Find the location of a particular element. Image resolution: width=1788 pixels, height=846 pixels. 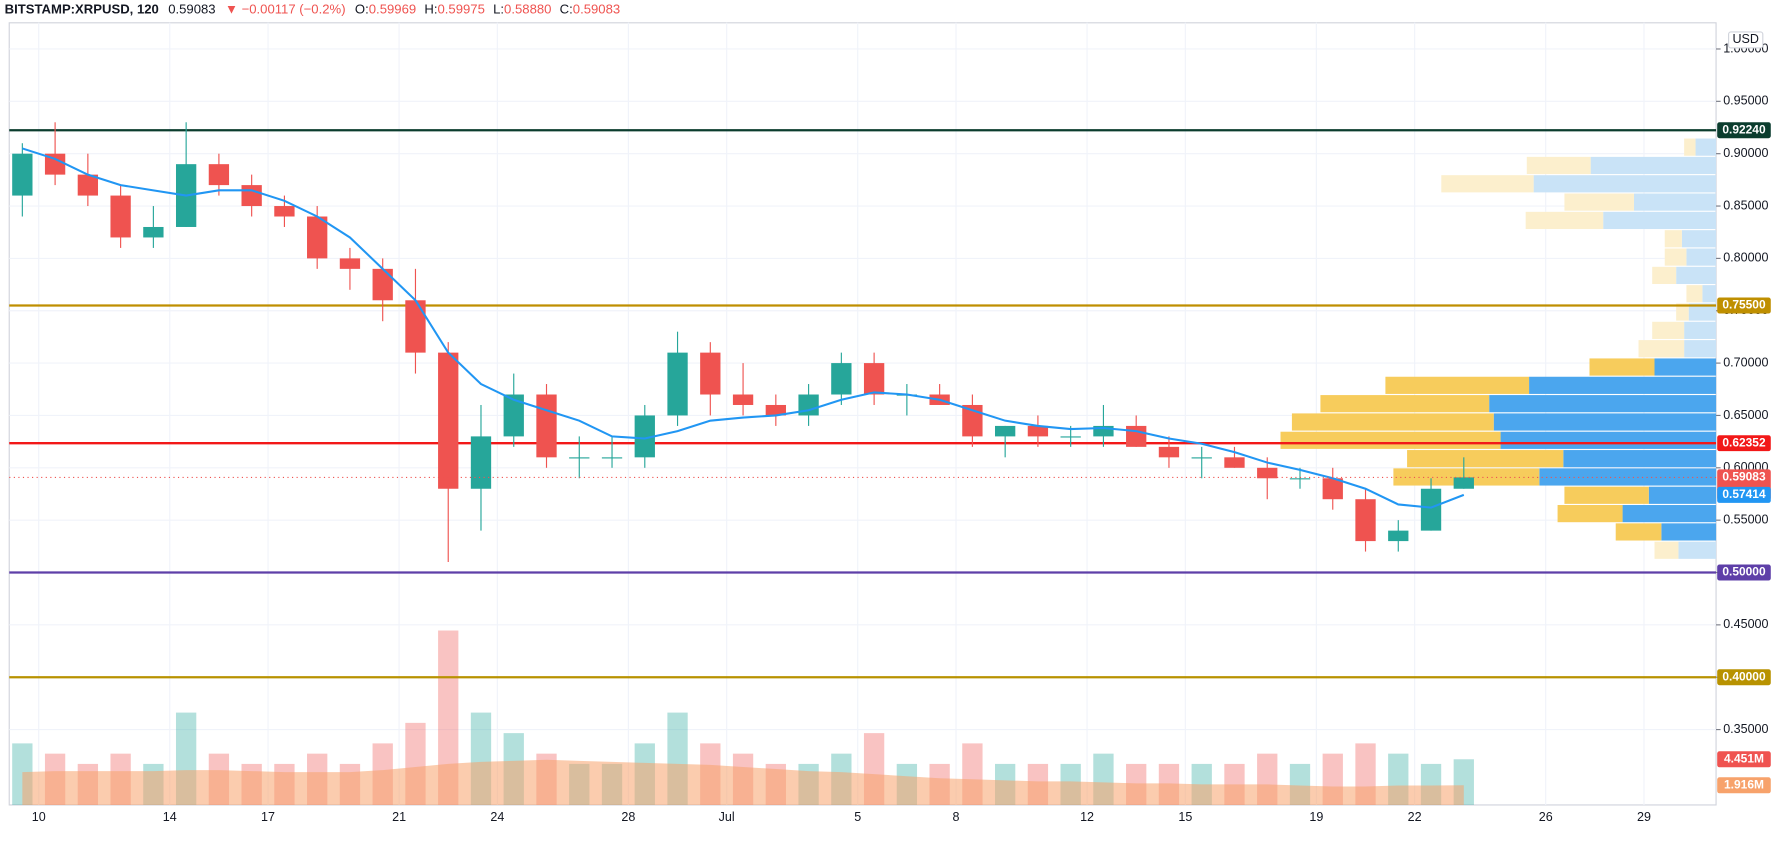

level-label: 0.75500 is located at coordinates (1744, 305).